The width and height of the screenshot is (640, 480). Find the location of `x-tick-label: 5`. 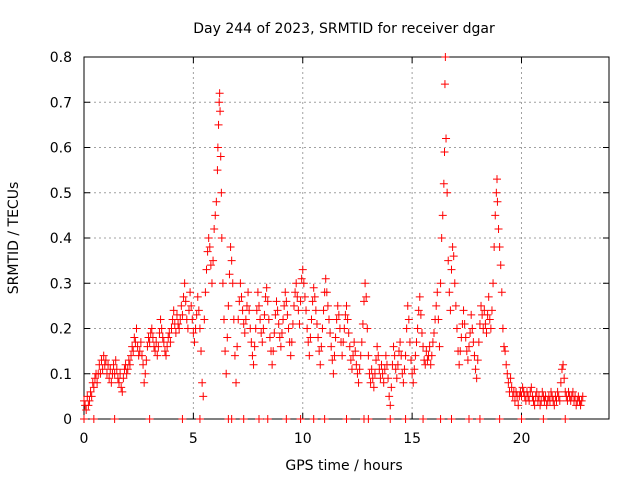

x-tick-label: 5 is located at coordinates (193, 439).